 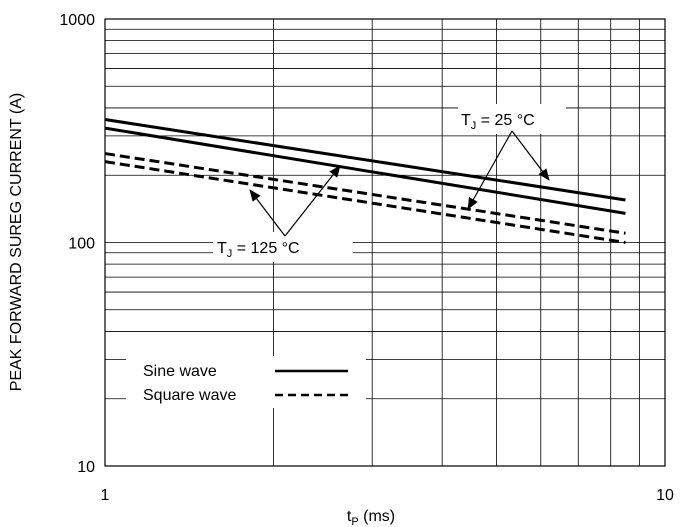 What do you see at coordinates (530, 155) in the screenshot?
I see `arrow-25-b` at bounding box center [530, 155].